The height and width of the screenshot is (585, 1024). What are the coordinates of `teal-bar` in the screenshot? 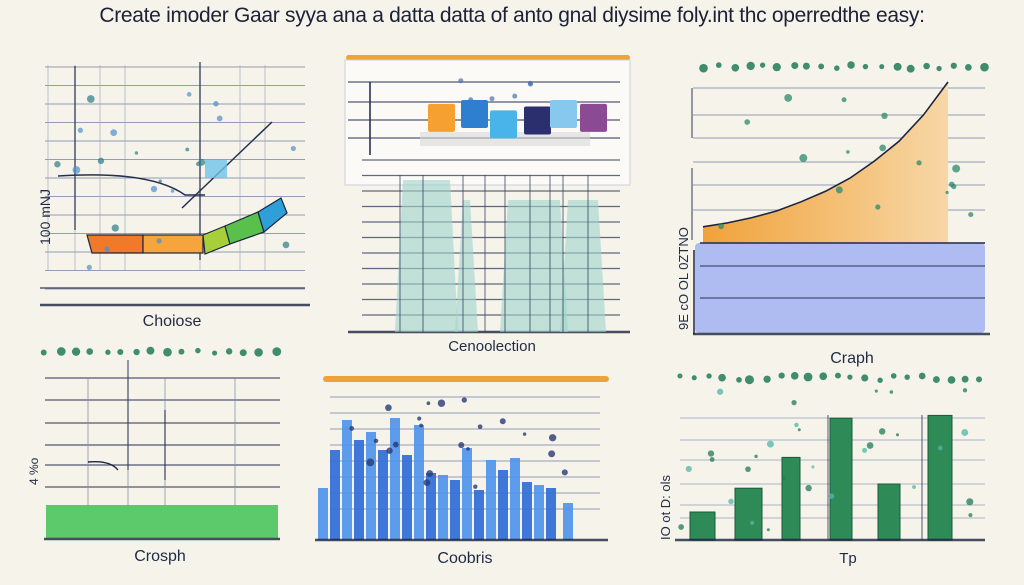 It's located at (466, 266).